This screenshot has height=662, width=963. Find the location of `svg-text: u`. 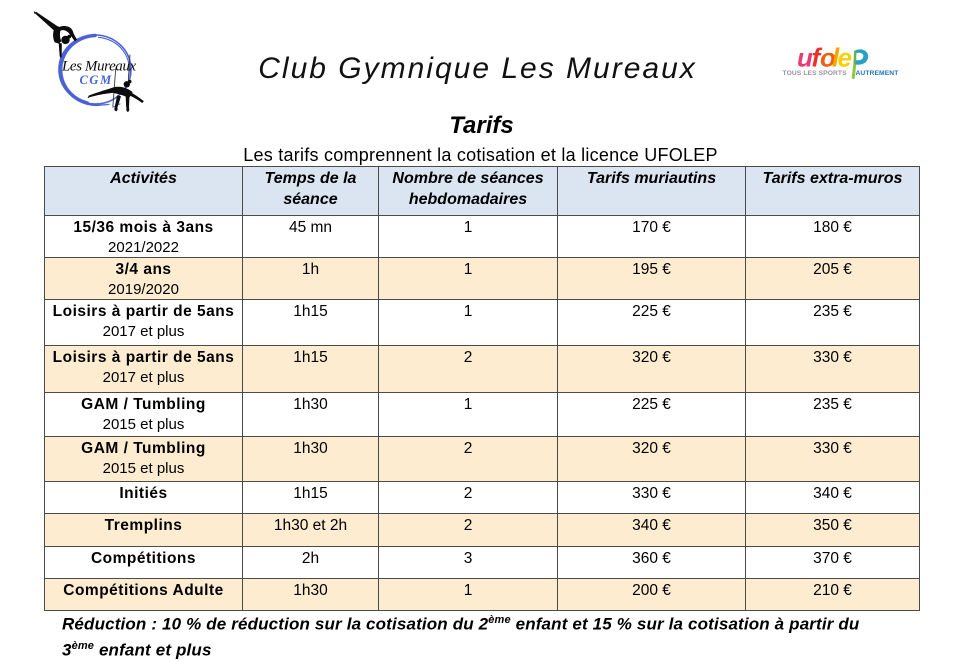

svg-text: u is located at coordinates (805, 58).